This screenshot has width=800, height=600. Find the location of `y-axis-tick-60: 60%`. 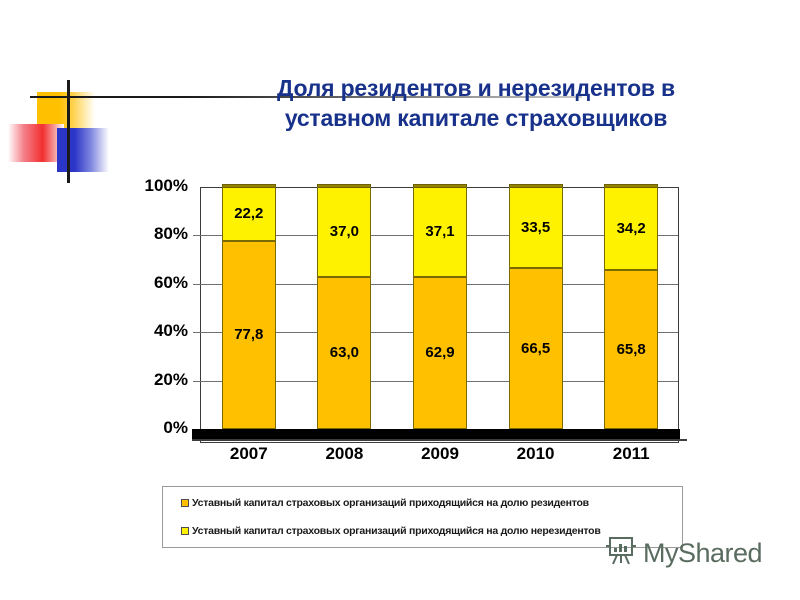

y-axis-tick-60: 60% is located at coordinates (170, 282).